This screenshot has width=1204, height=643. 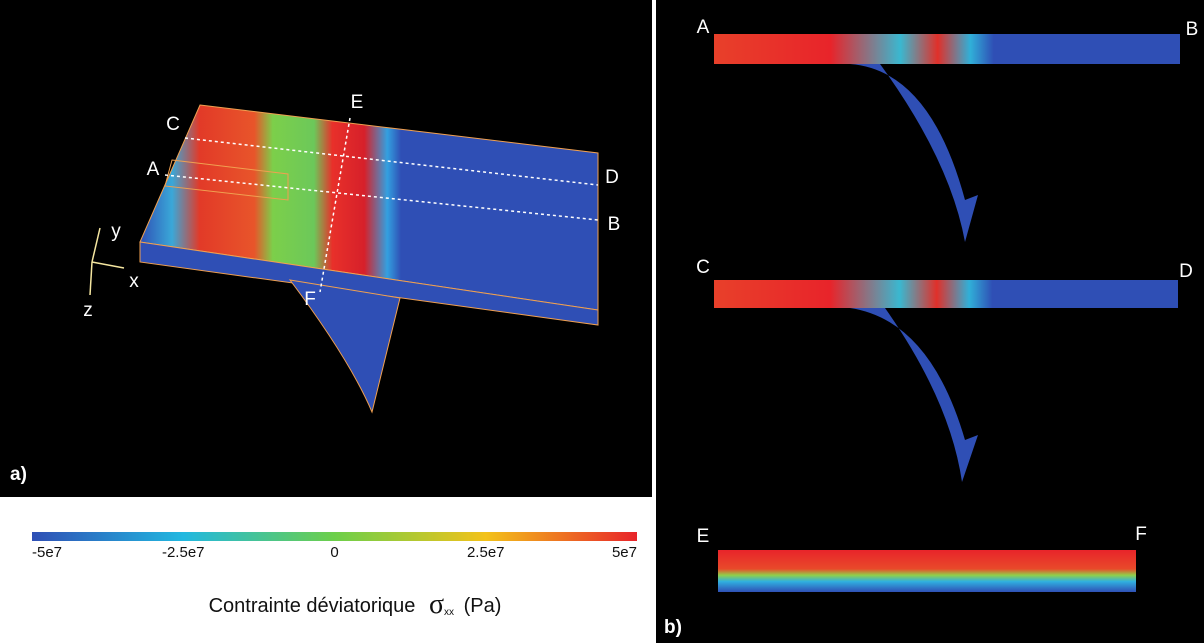 I want to click on caption-subscript: xx, so click(x=449, y=612).